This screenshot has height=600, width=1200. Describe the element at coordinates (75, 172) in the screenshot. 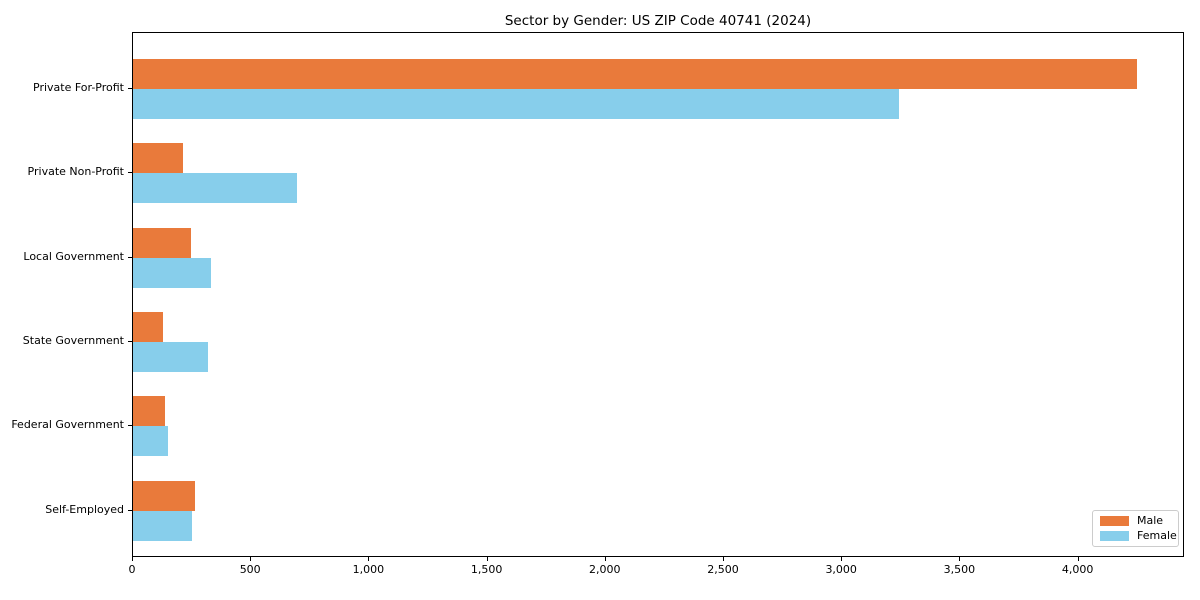

I see `y-tick-label: Private Non-Profit` at that location.